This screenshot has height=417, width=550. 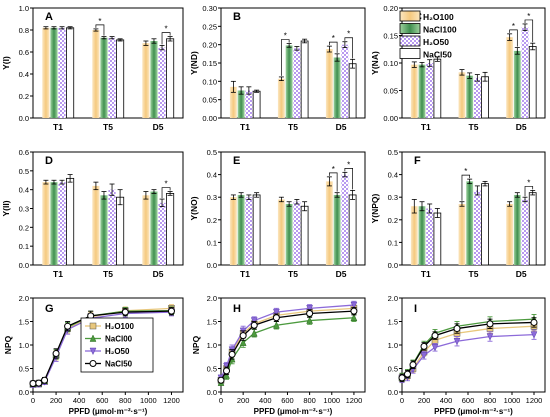 What do you see at coordinates (24, 74) in the screenshot?
I see `y-tick-label: 0.4` at bounding box center [24, 74].